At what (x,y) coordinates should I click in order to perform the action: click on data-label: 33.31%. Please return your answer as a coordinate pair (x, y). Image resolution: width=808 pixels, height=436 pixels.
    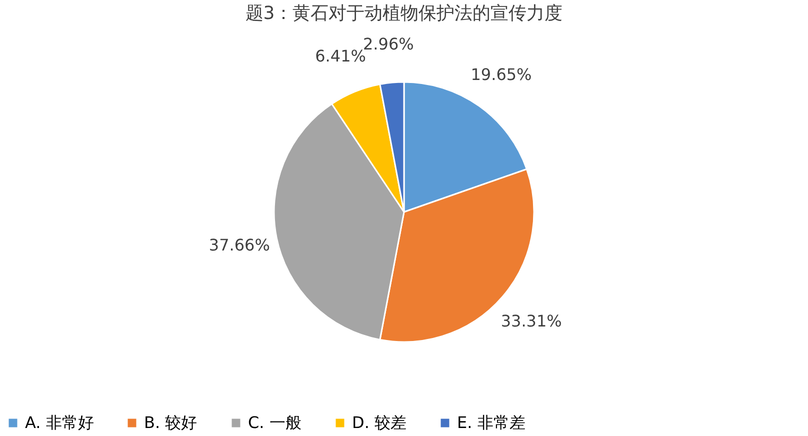
    Looking at the image, I should click on (531, 321).